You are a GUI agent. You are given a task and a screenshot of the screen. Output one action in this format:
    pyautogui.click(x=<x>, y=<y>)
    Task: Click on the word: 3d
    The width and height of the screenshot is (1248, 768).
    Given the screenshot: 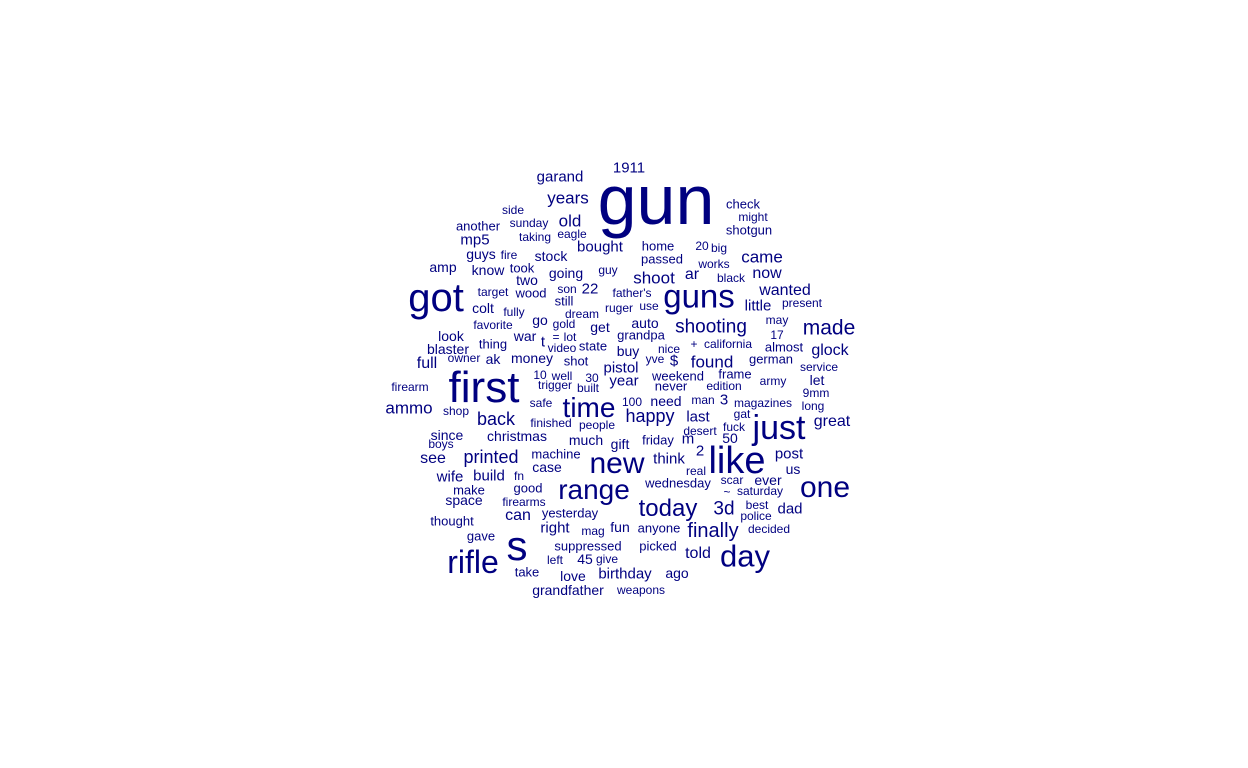 What is the action you would take?
    pyautogui.click(x=724, y=509)
    